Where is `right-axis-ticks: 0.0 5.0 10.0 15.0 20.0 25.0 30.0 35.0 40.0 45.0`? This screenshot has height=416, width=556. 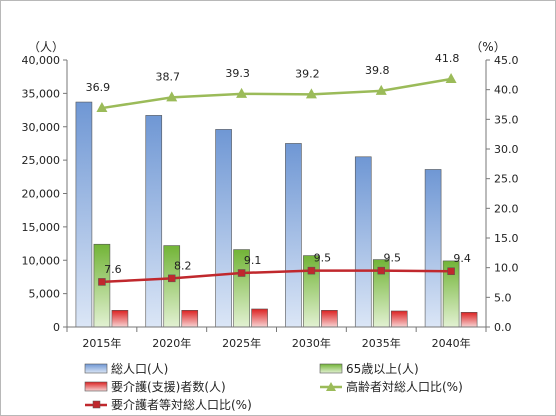 right-axis-ticks: 0.0 5.0 10.0 15.0 20.0 25.0 30.0 35.0 40.0 45.0 is located at coordinates (502, 194).